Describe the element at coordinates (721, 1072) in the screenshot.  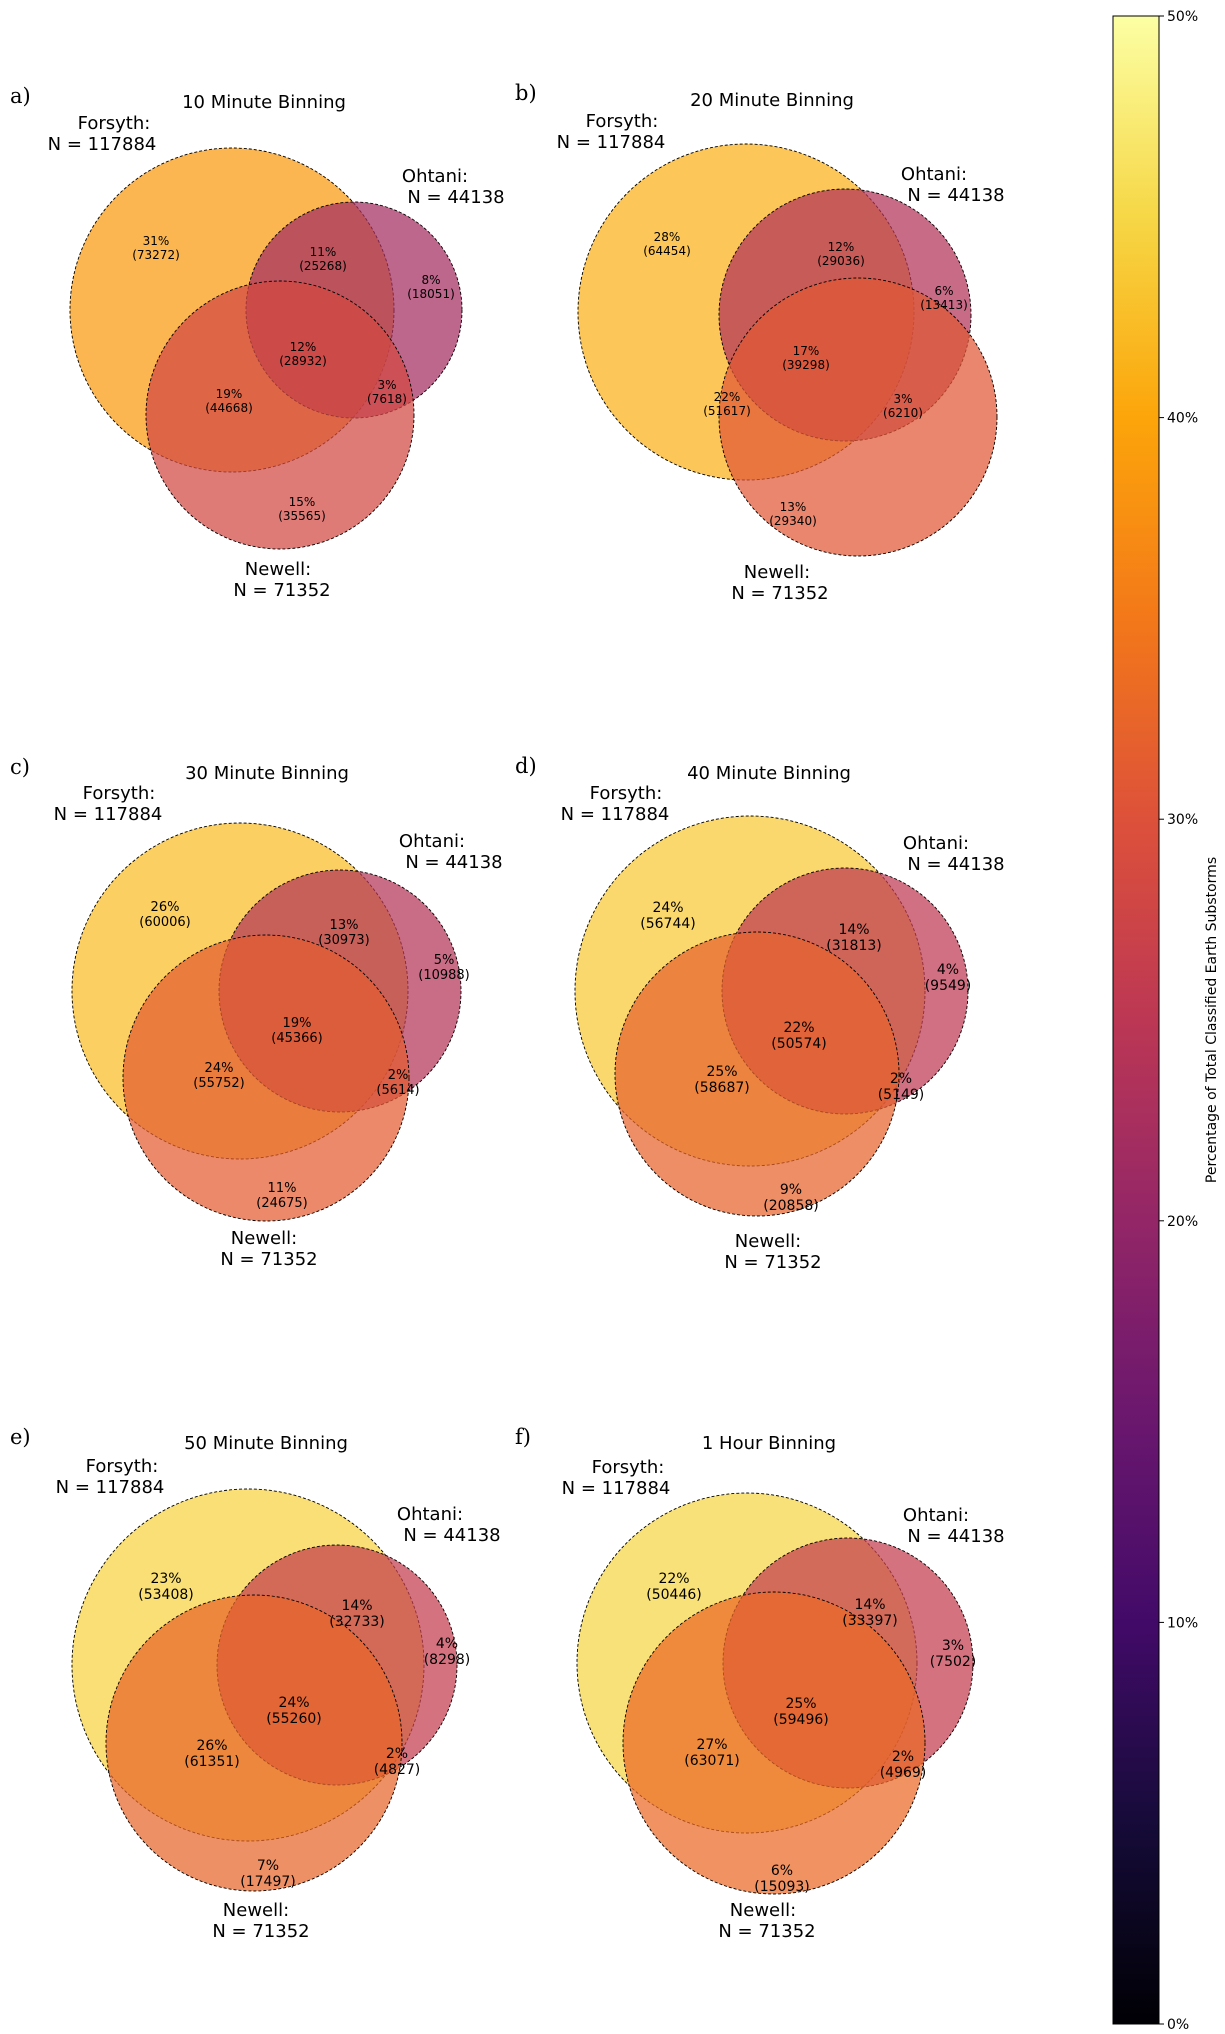
I see `region-percent-forsyth-newell: 25%` at that location.